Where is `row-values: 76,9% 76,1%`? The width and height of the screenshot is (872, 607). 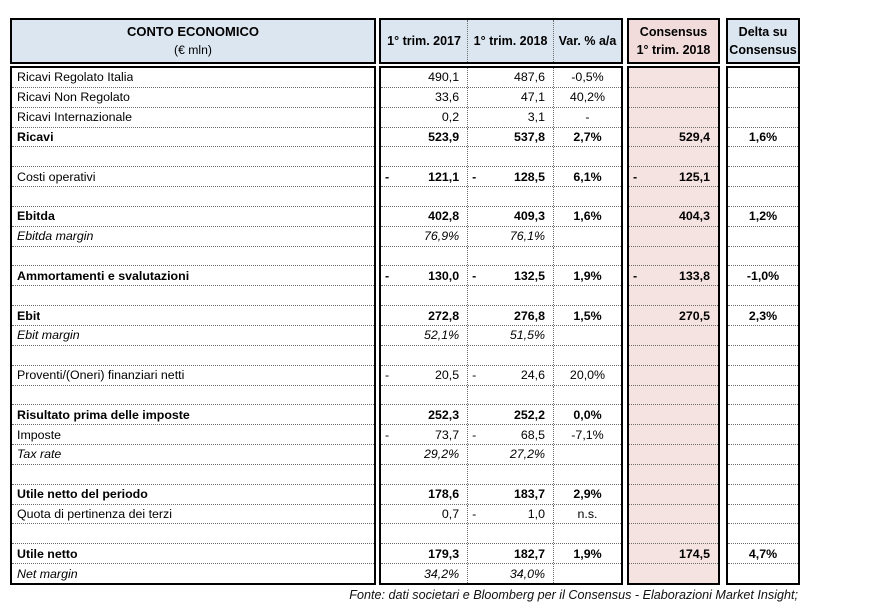 row-values: 76,9% 76,1% is located at coordinates (501, 236).